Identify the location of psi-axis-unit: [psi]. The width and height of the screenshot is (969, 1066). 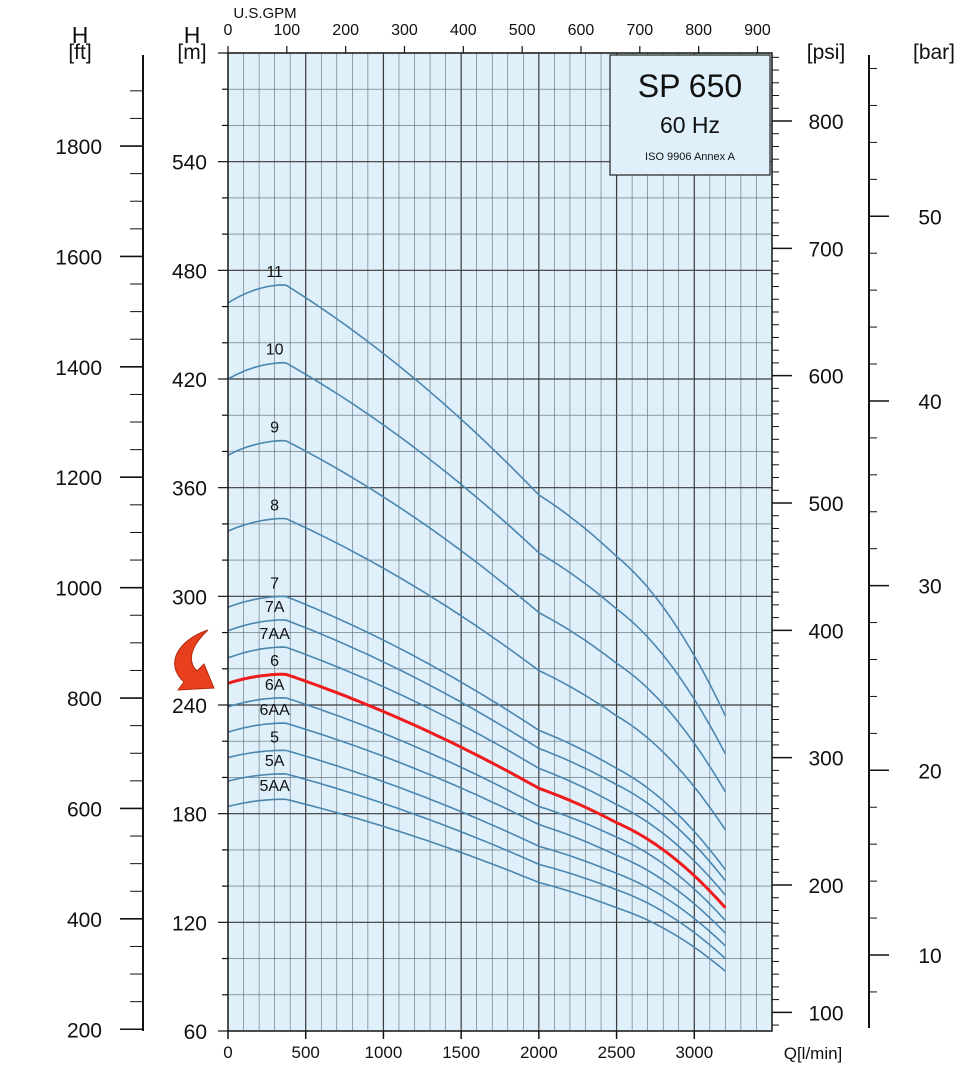
(826, 52).